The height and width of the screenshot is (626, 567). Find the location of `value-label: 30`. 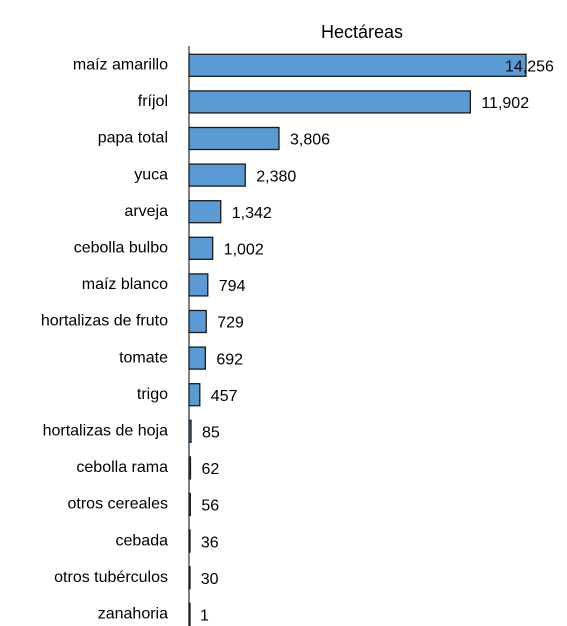

value-label: 30 is located at coordinates (210, 579).